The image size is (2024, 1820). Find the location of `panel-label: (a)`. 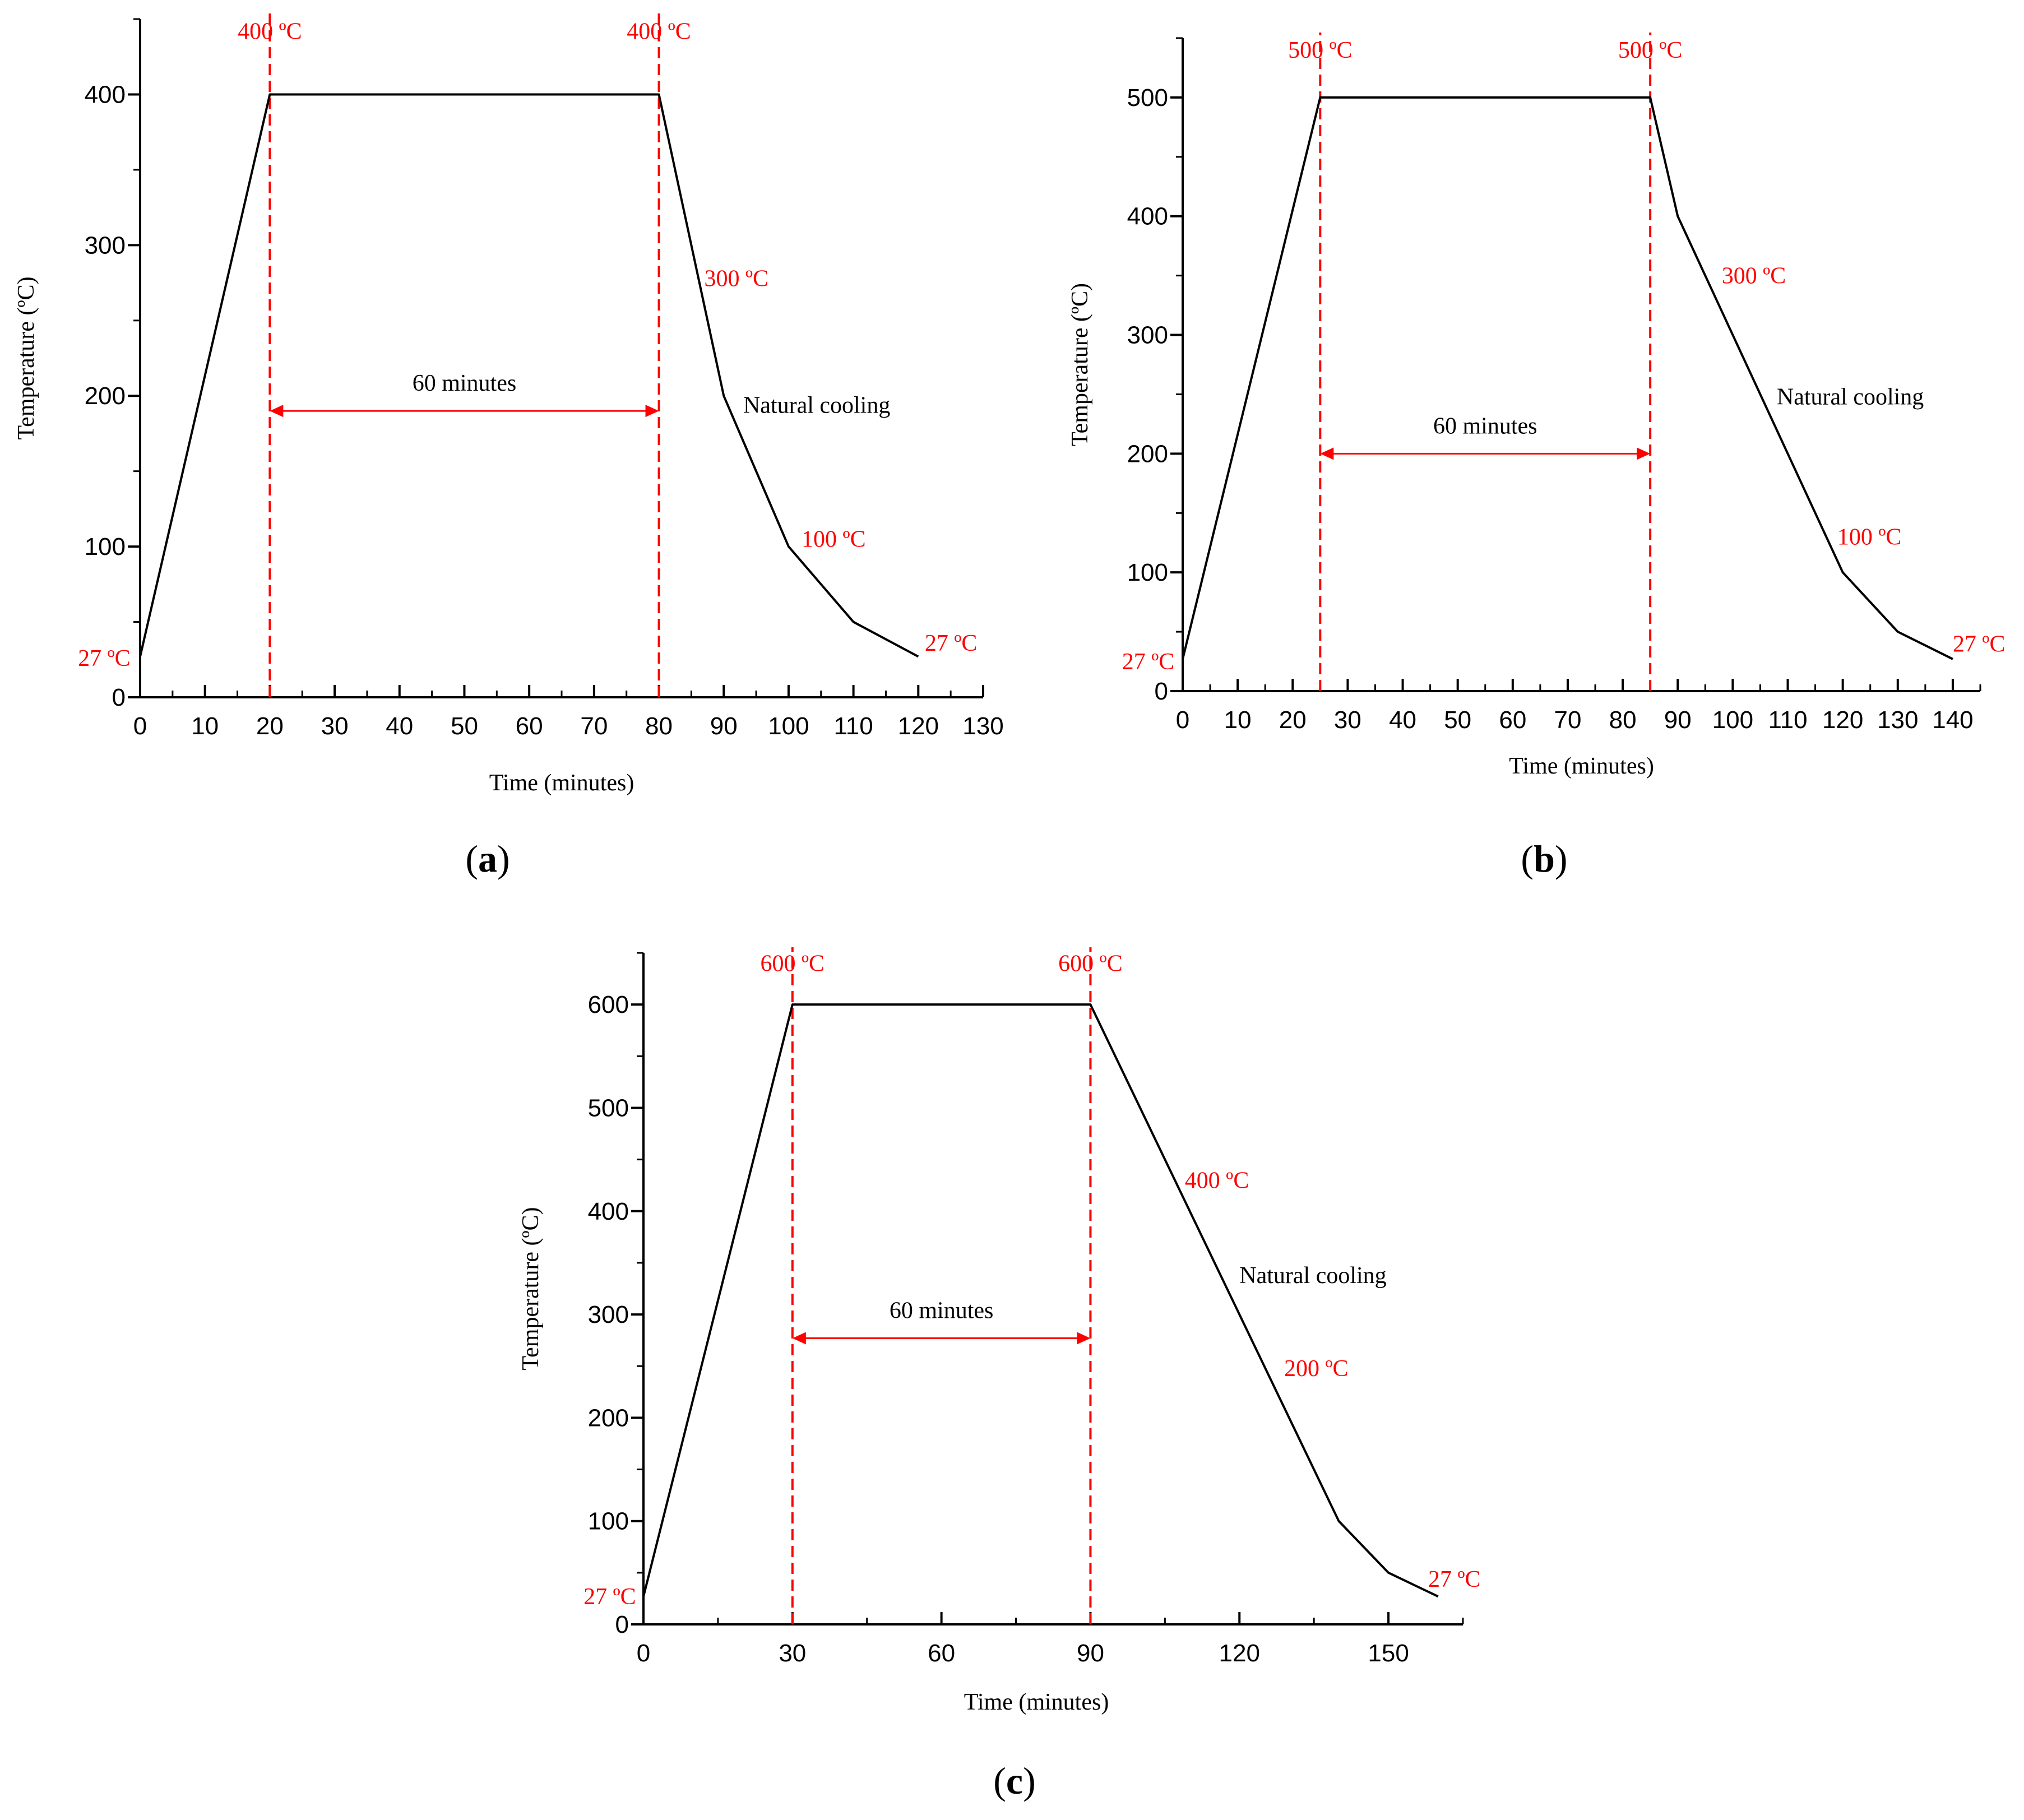

panel-label: (a) is located at coordinates (487, 858).